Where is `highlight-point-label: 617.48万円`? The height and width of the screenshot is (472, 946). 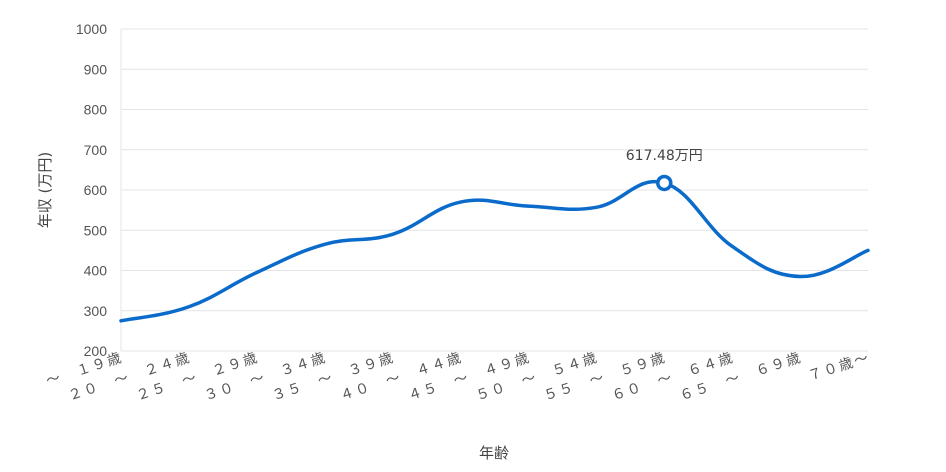
highlight-point-label: 617.48万円 is located at coordinates (664, 156).